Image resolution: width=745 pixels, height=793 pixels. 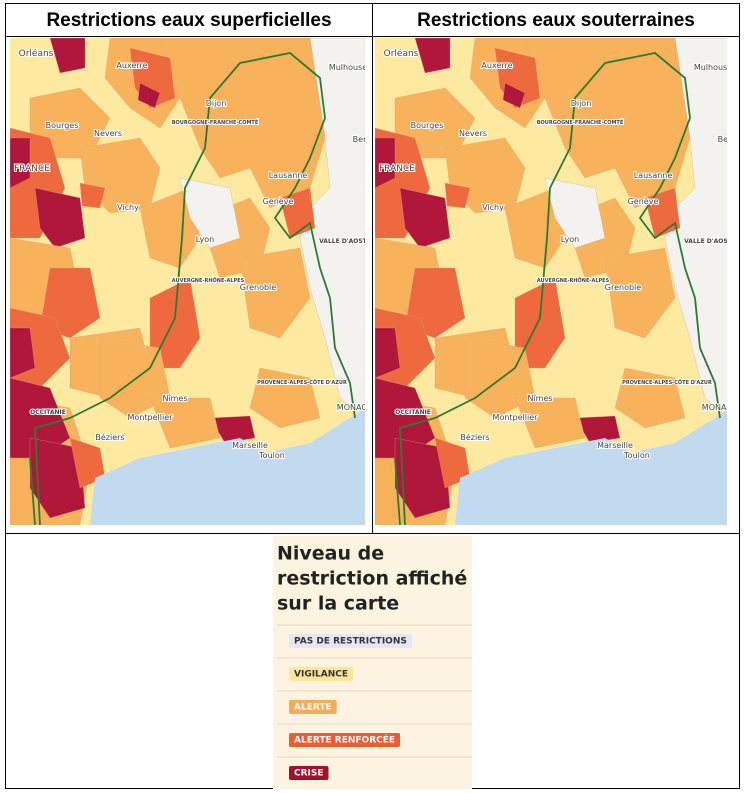 What do you see at coordinates (338, 604) in the screenshot?
I see `legend-title: sur la carte` at bounding box center [338, 604].